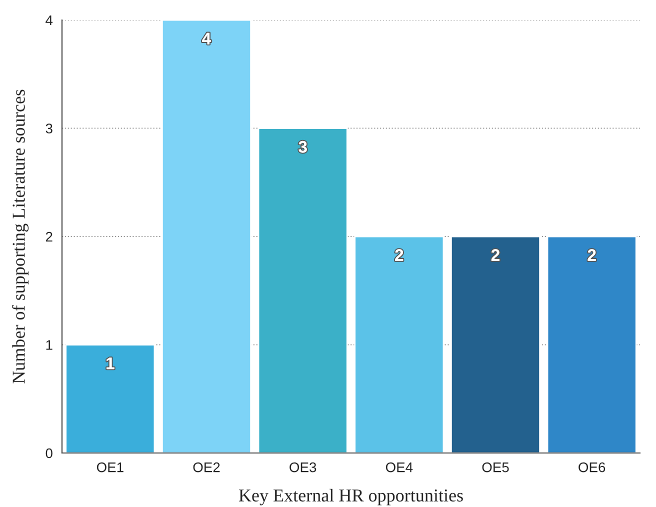  What do you see at coordinates (207, 38) in the screenshot?
I see `data-label: 4` at bounding box center [207, 38].